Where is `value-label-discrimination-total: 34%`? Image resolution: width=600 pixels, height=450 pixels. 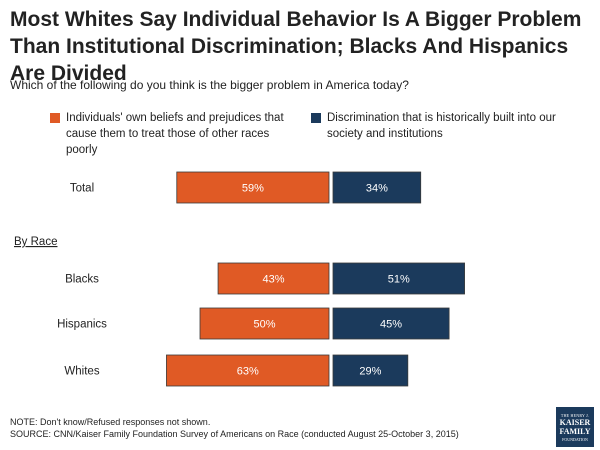
value-label-discrimination-total: 34% is located at coordinates (377, 189).